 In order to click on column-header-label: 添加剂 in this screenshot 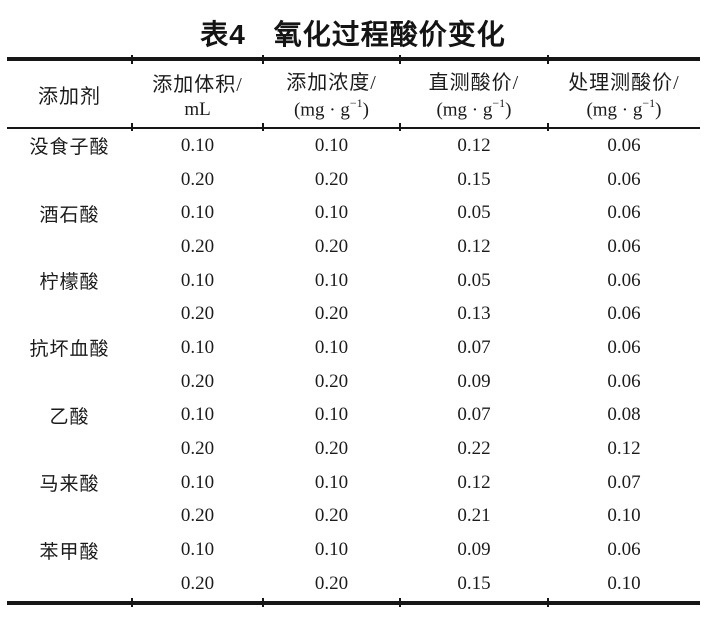, I will do `click(70, 96)`.